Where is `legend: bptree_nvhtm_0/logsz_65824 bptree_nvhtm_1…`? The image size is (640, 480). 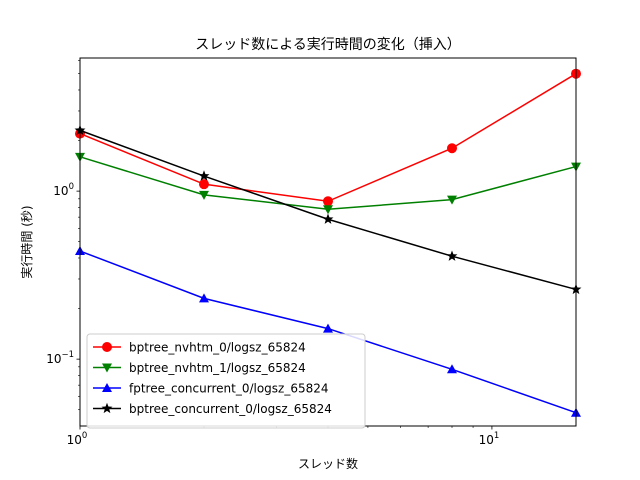
legend: bptree_nvhtm_0/logsz_65824 bptree_nvhtm_1… is located at coordinates (226, 381).